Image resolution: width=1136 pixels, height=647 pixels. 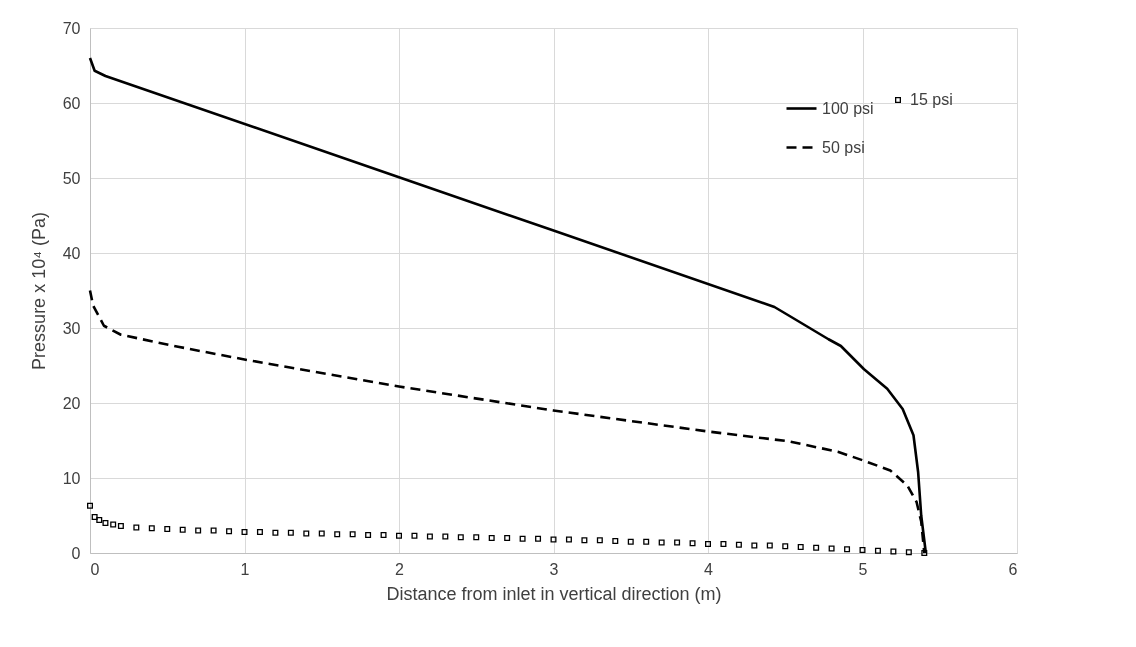 What do you see at coordinates (38, 291) in the screenshot?
I see `y-axis-title: Pressure x 10⁴ (Pa)` at bounding box center [38, 291].